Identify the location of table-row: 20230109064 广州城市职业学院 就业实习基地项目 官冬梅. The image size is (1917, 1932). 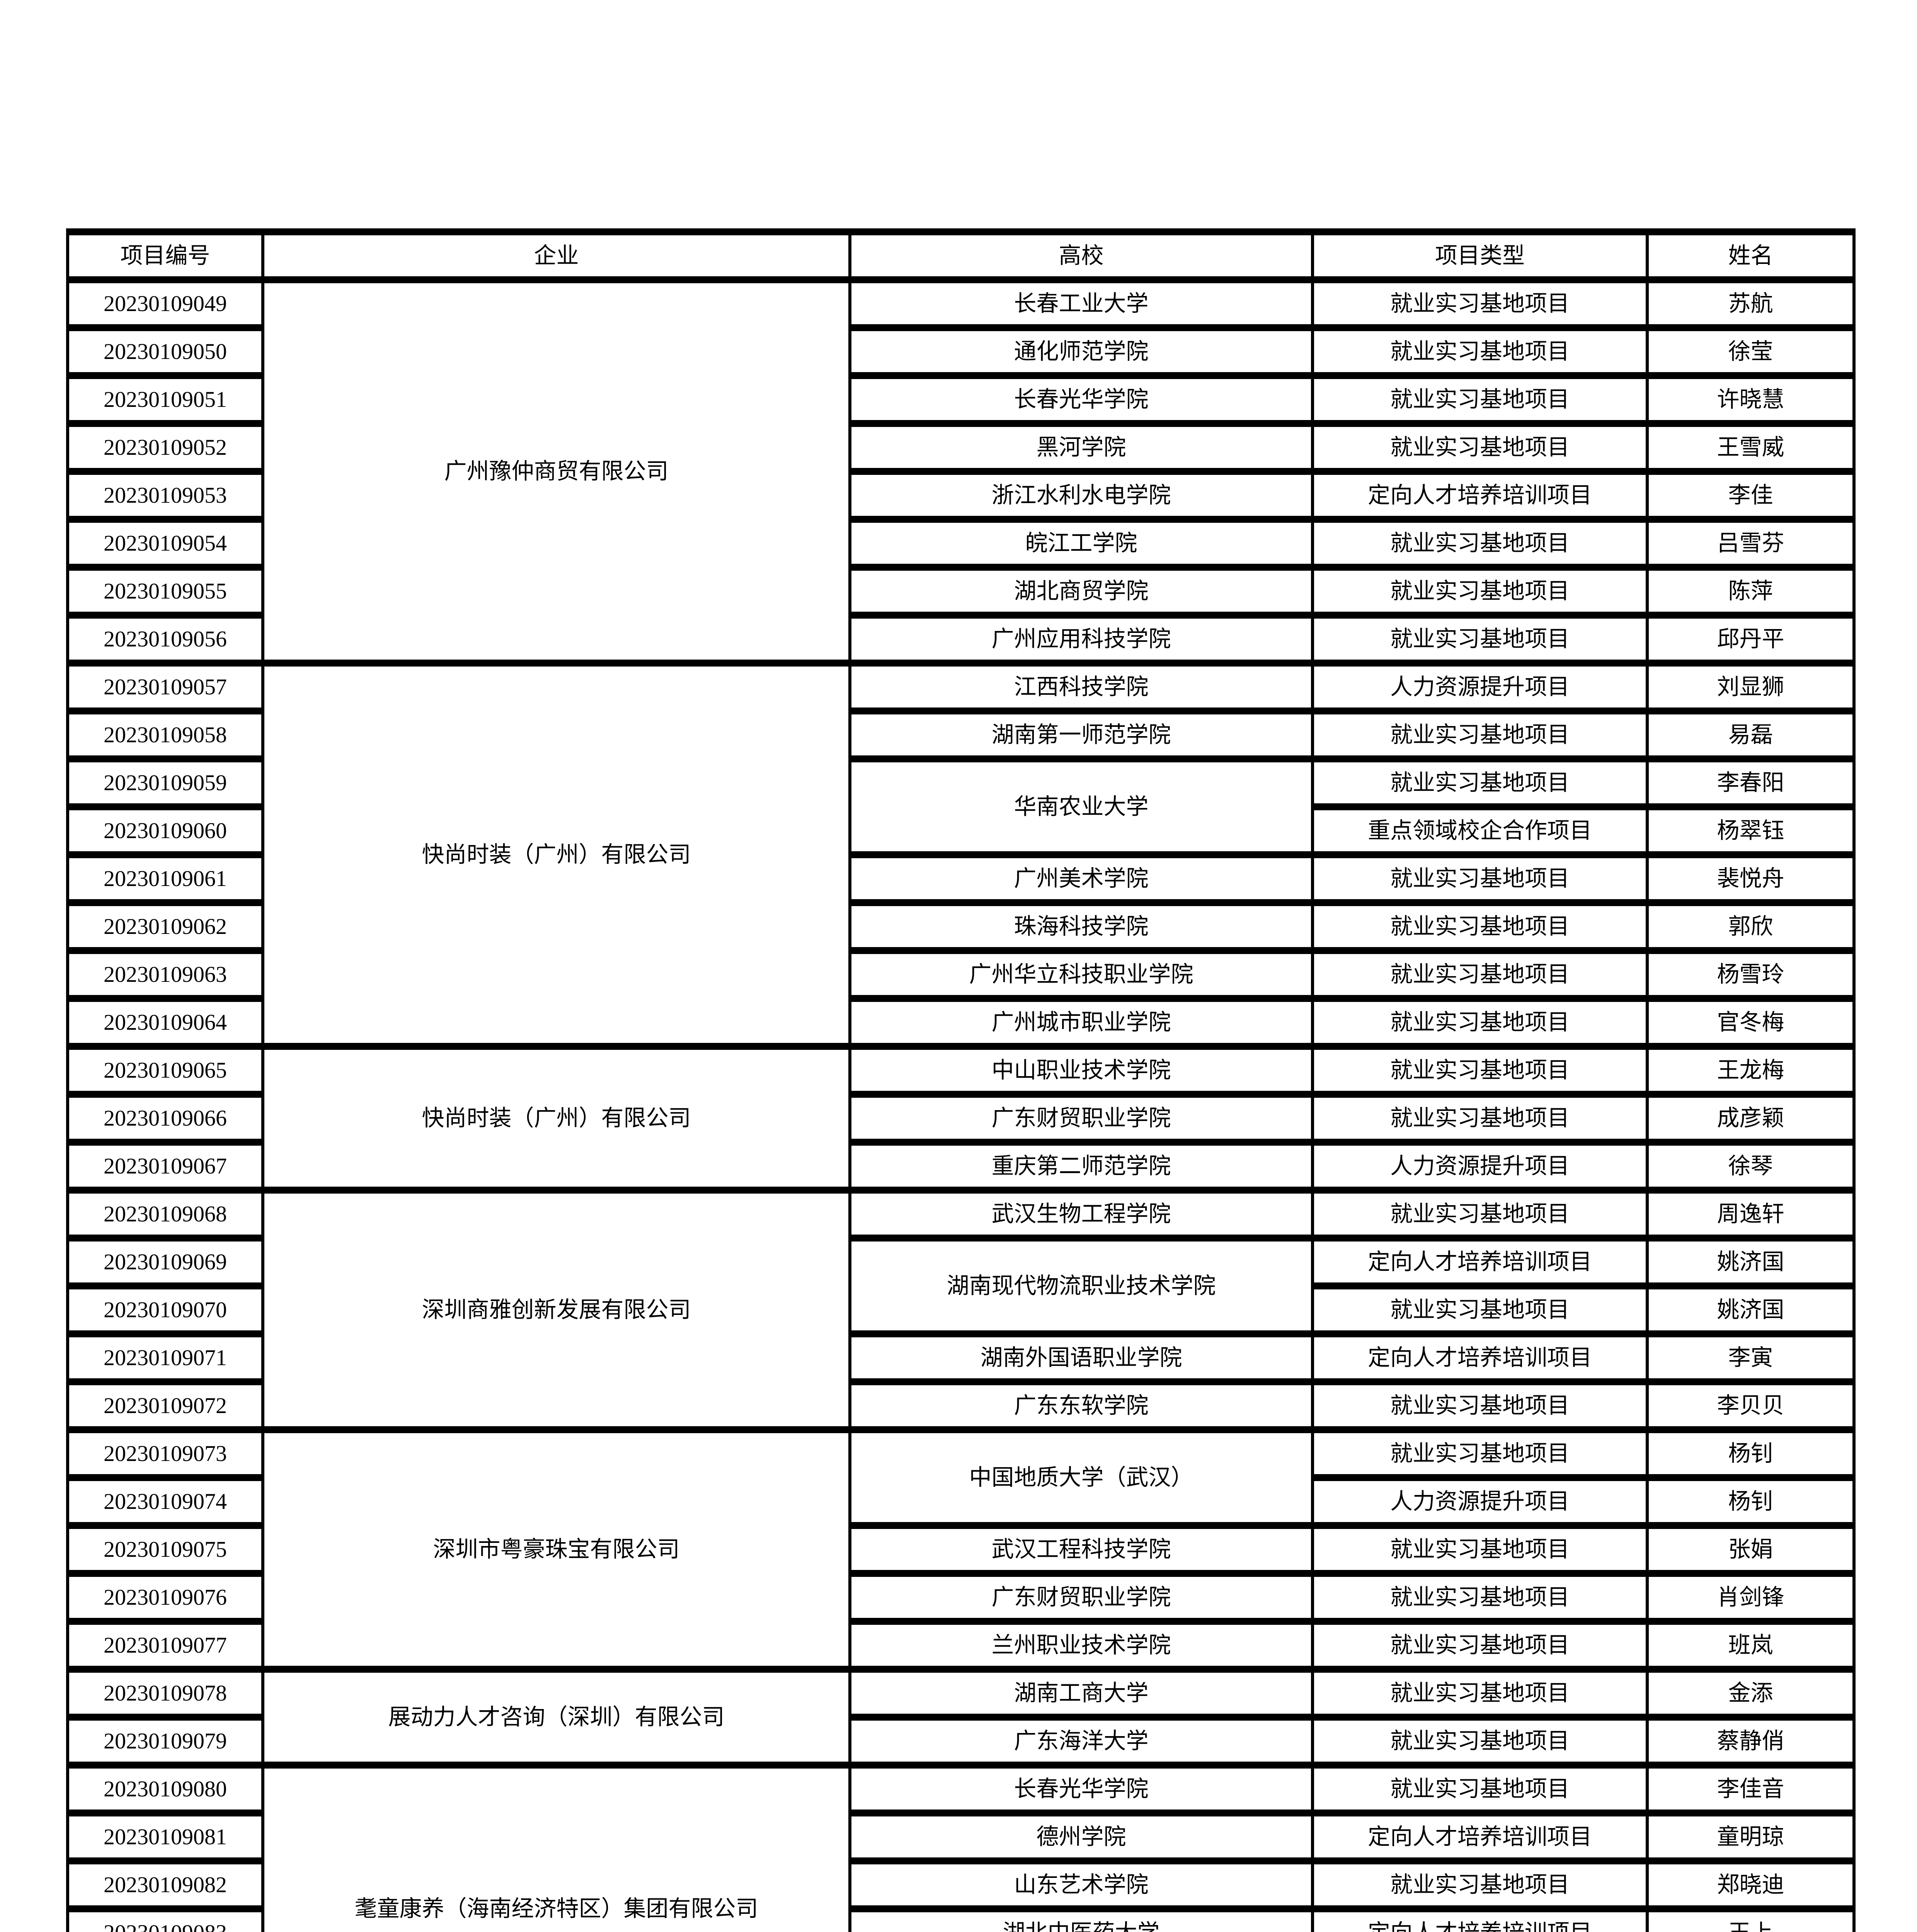
(961, 1022).